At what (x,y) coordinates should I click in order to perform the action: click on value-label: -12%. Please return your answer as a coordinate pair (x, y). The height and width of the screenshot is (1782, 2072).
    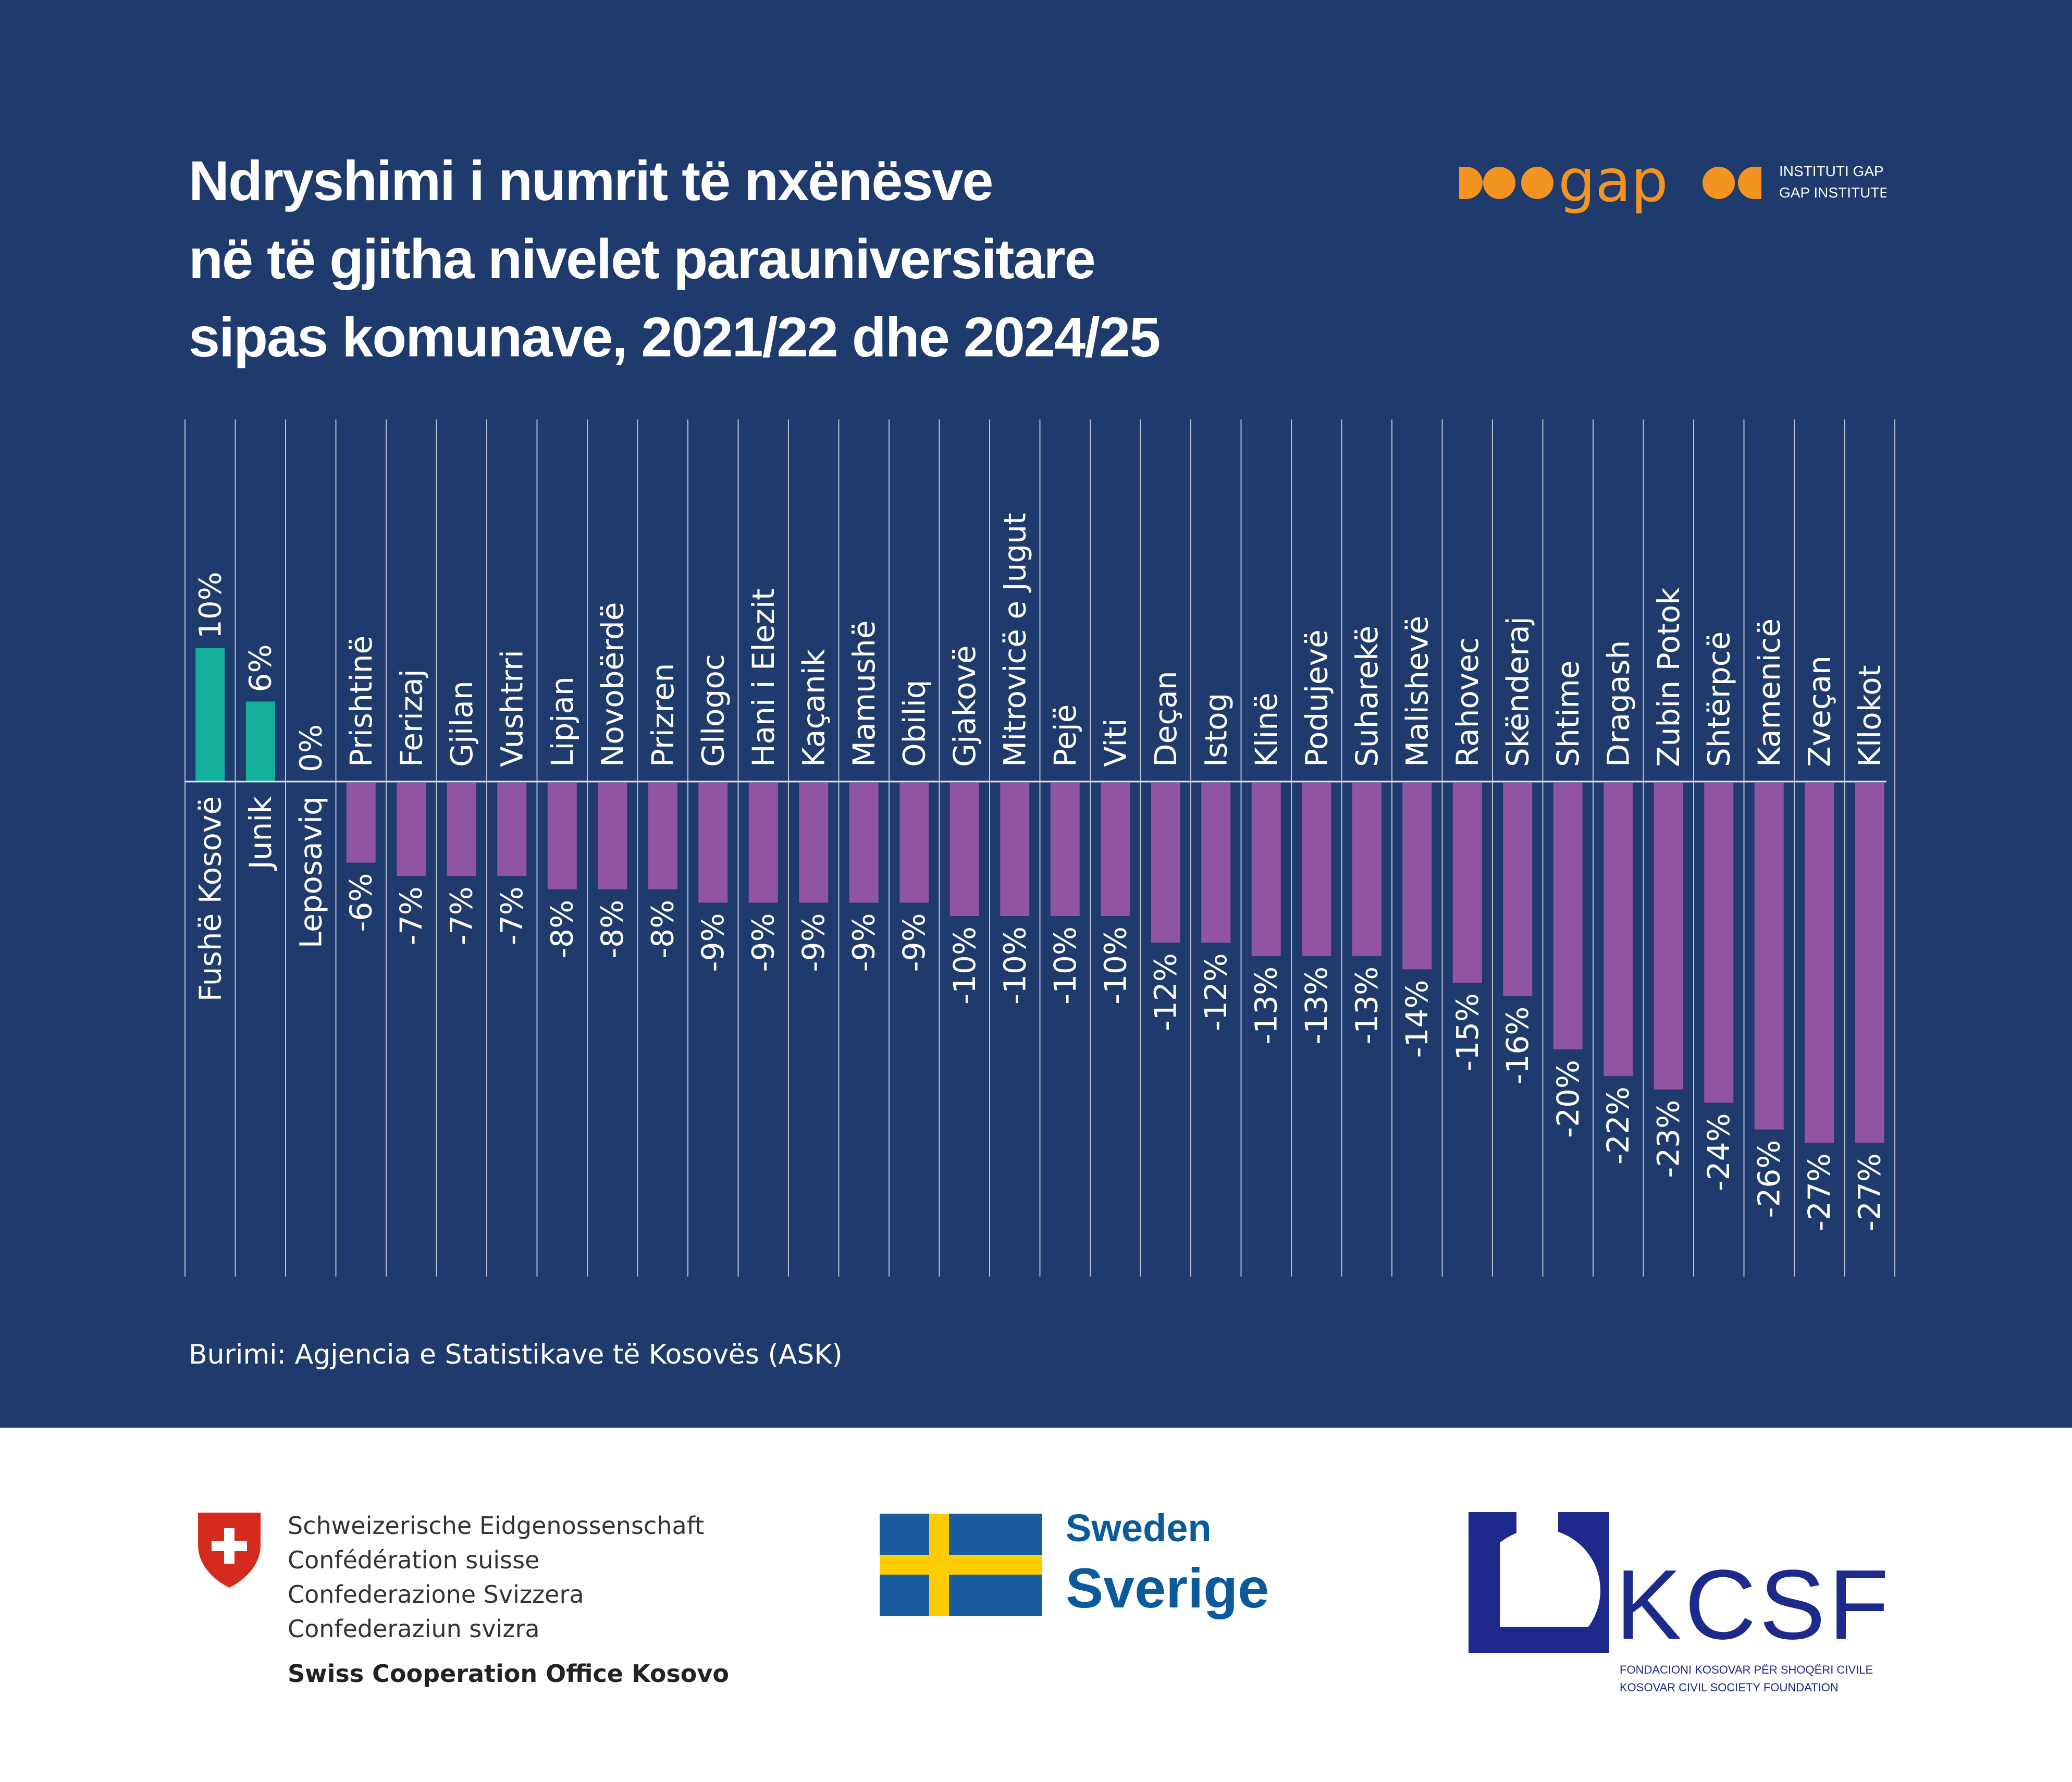
    Looking at the image, I should click on (1216, 992).